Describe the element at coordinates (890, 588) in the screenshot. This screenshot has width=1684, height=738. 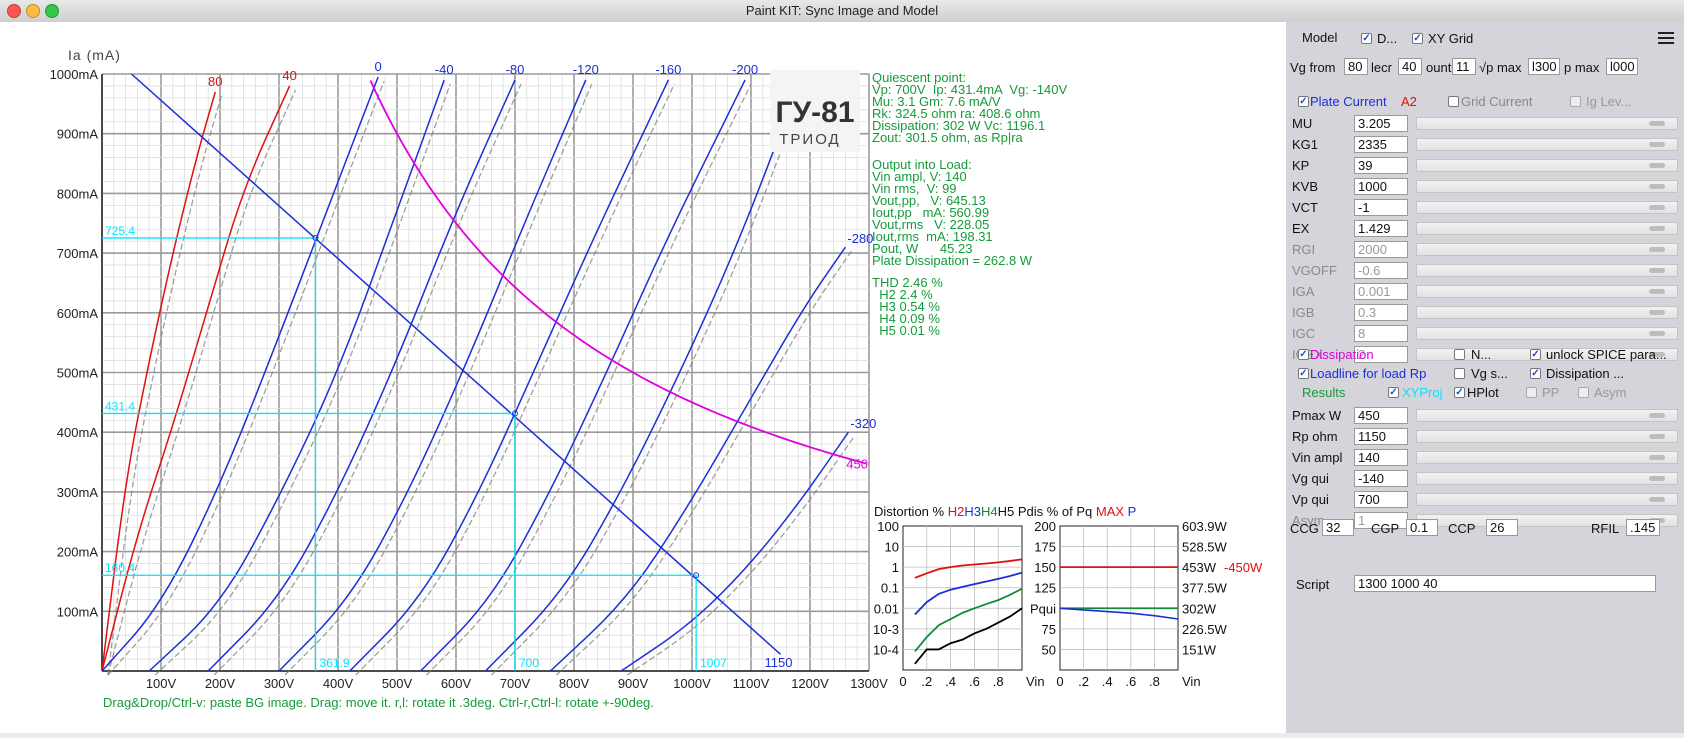
I see `distortion-y-tick: 0.1` at that location.